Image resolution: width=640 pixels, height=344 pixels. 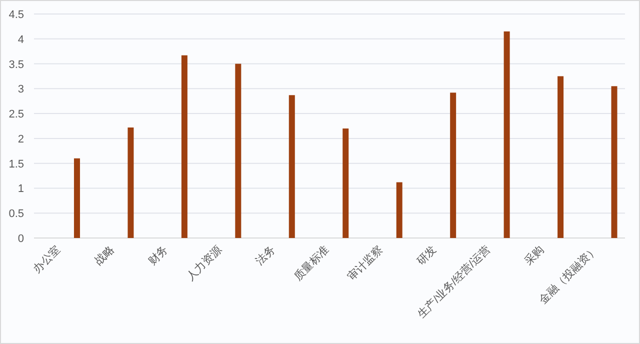 What do you see at coordinates (21, 189) in the screenshot?
I see `y-tick-label: 1` at bounding box center [21, 189].